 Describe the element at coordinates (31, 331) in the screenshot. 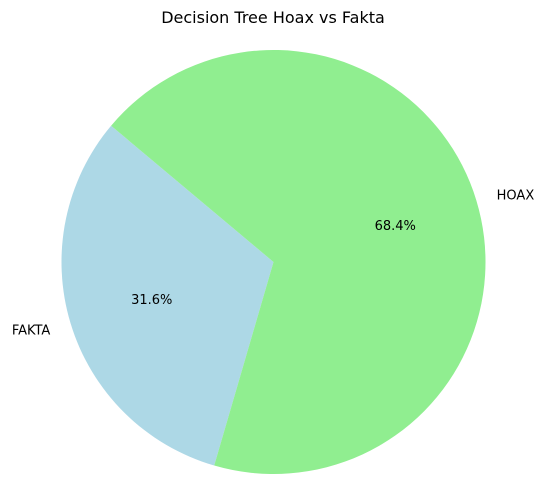

I see `slice-label-fakta: FAKTA` at that location.